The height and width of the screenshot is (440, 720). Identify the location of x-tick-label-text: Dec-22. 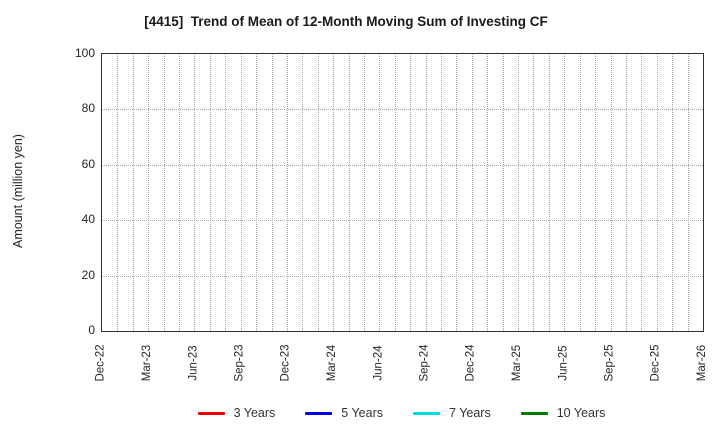
(100, 363).